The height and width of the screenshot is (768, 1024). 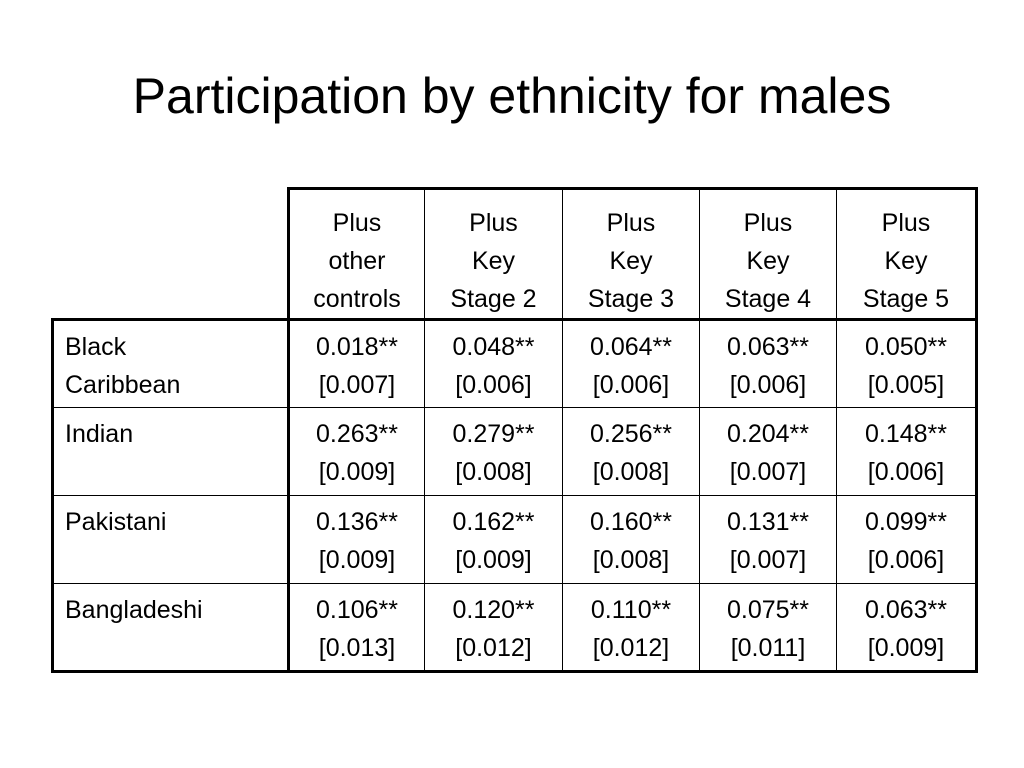 What do you see at coordinates (493, 451) in the screenshot?
I see `table-cell: 0.279** [0.008]` at bounding box center [493, 451].